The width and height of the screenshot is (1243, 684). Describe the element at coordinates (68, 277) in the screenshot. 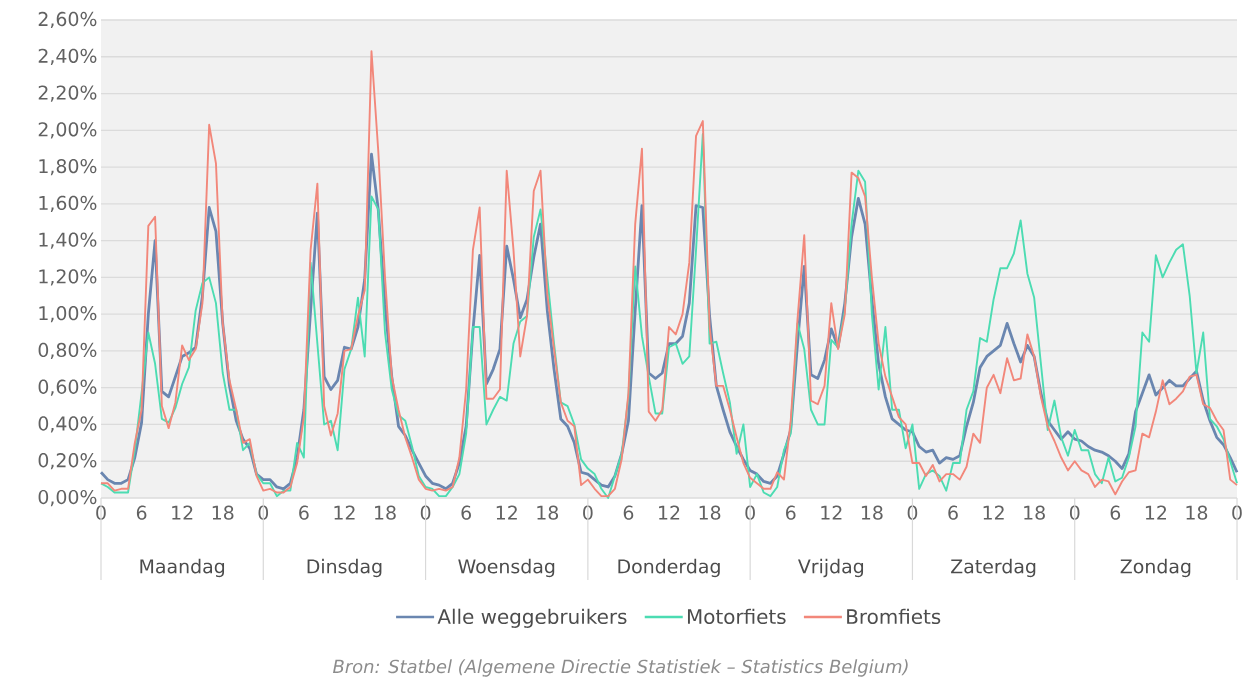

I see `y-tick-label: 1,20%` at that location.